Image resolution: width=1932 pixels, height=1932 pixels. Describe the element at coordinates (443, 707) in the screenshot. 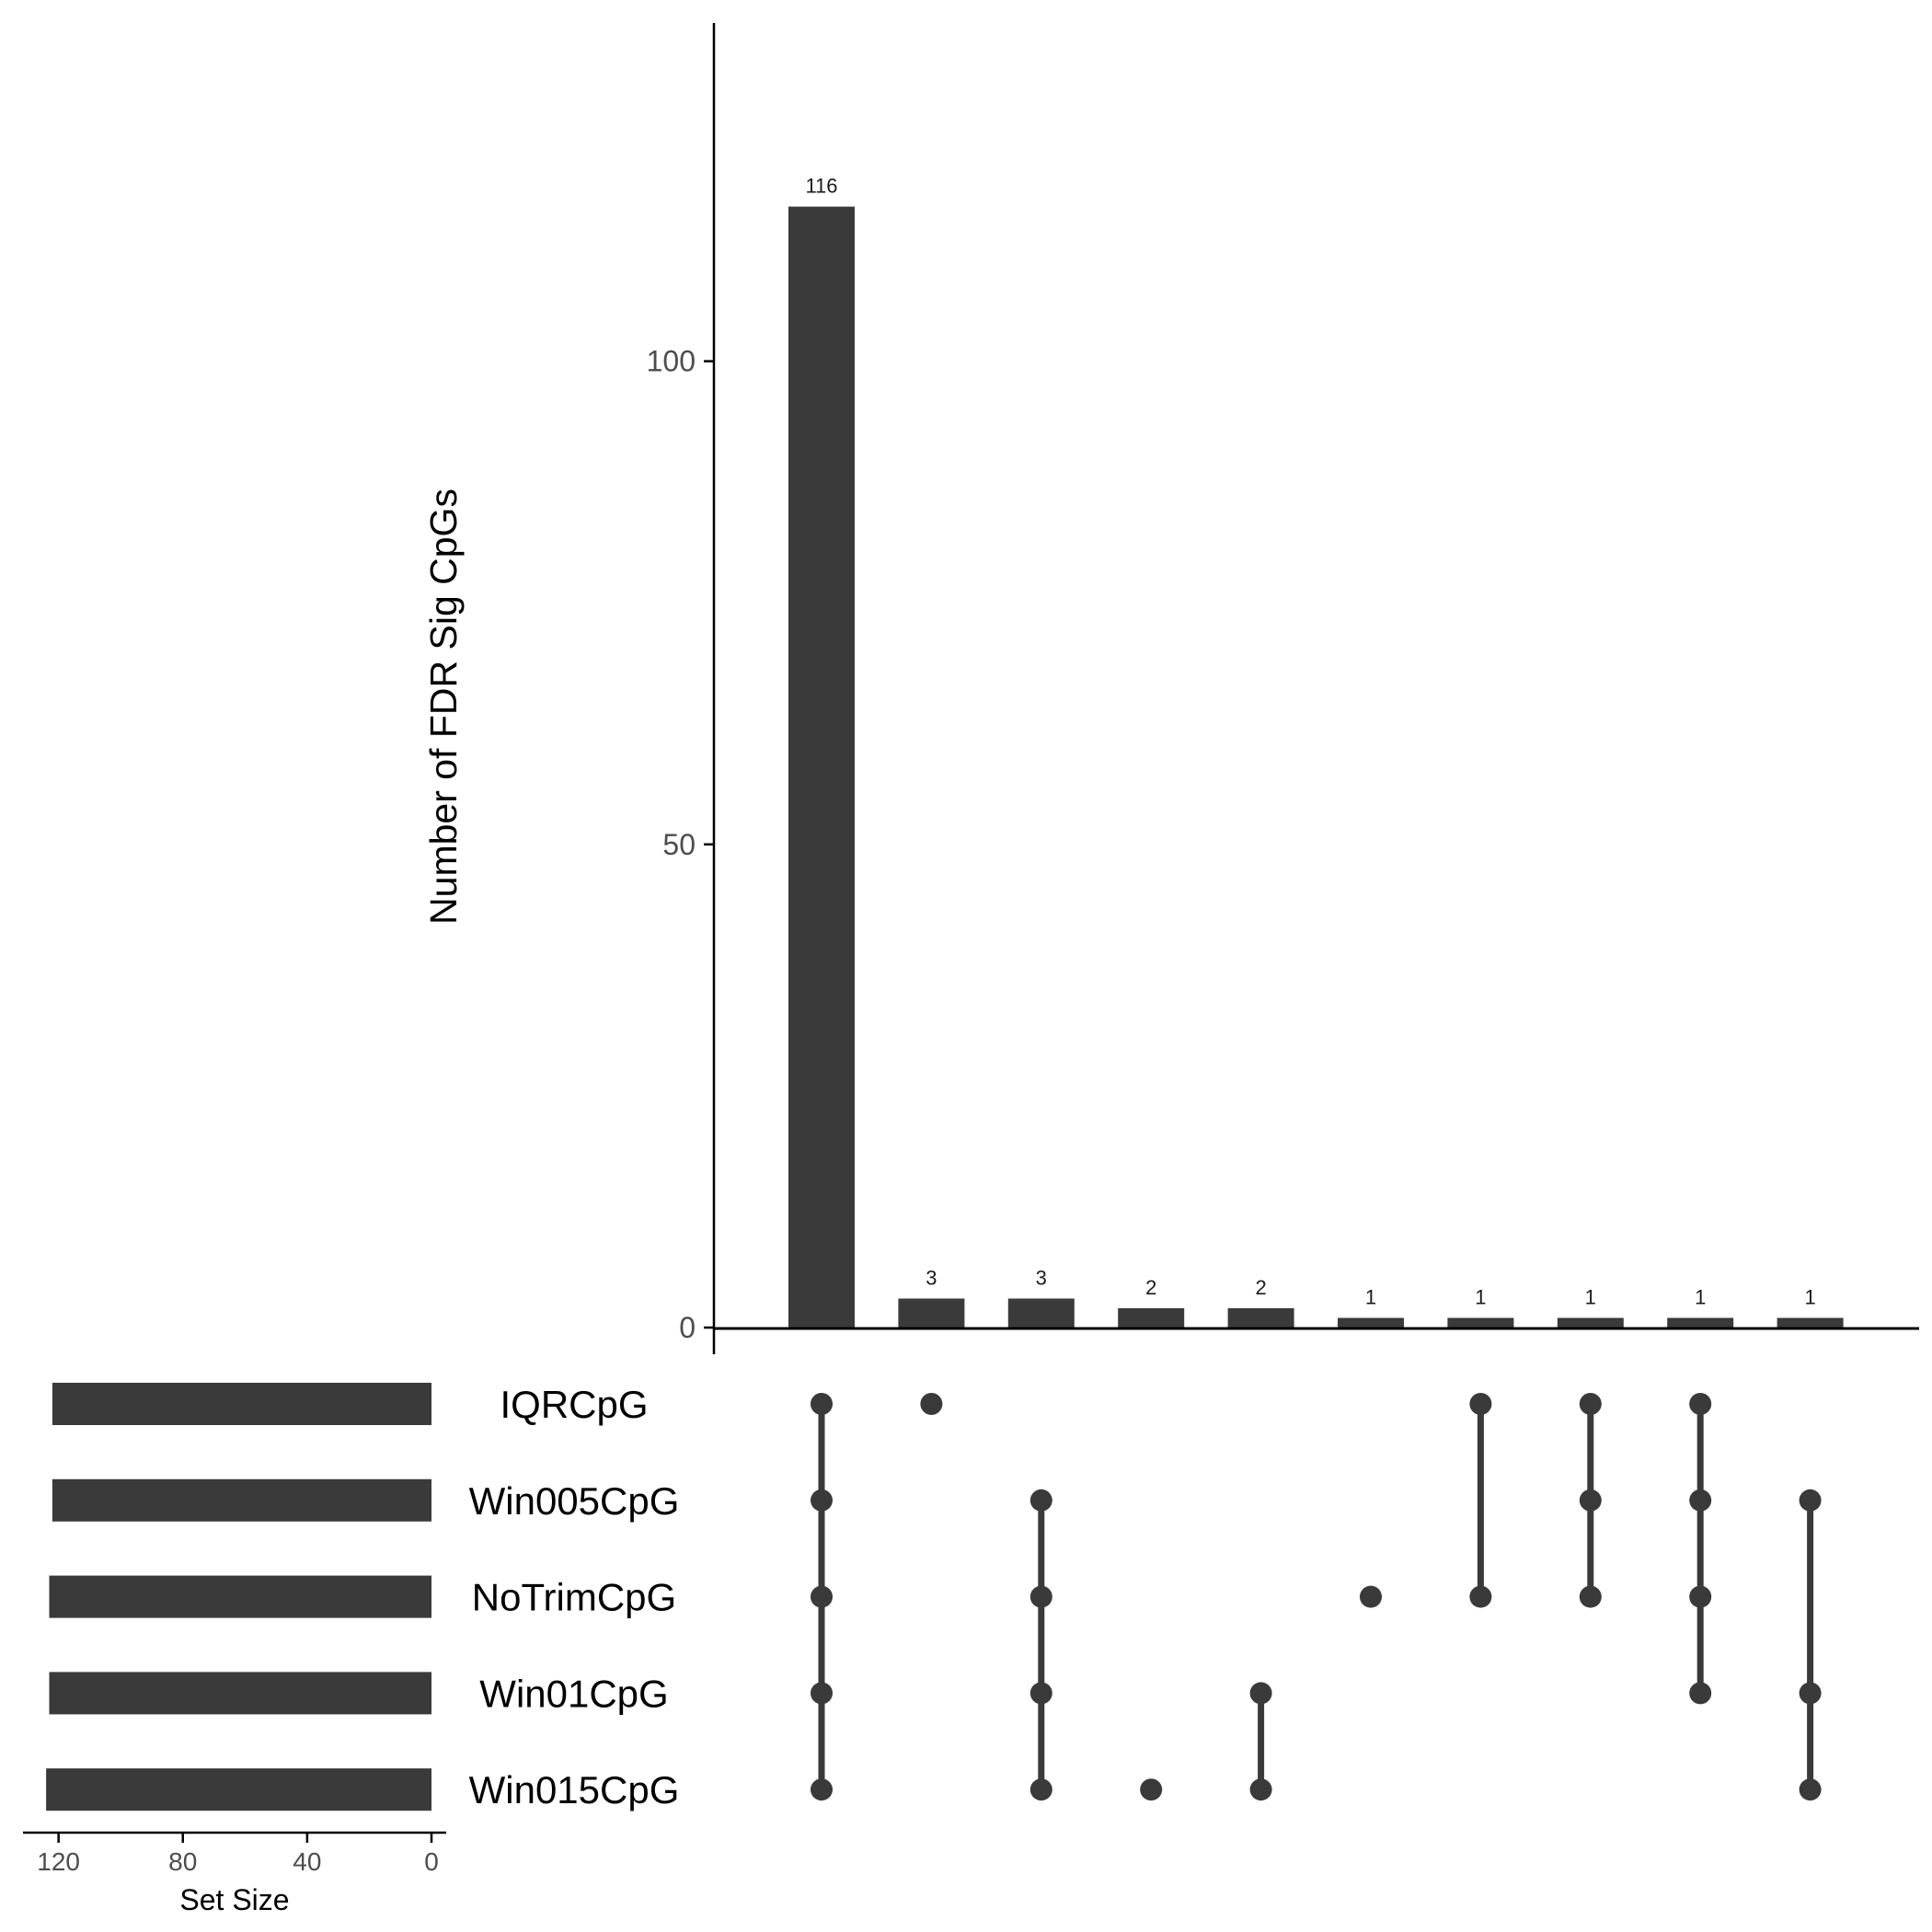

I see `y-axis-title: Number of FDR Sig CpGs` at that location.